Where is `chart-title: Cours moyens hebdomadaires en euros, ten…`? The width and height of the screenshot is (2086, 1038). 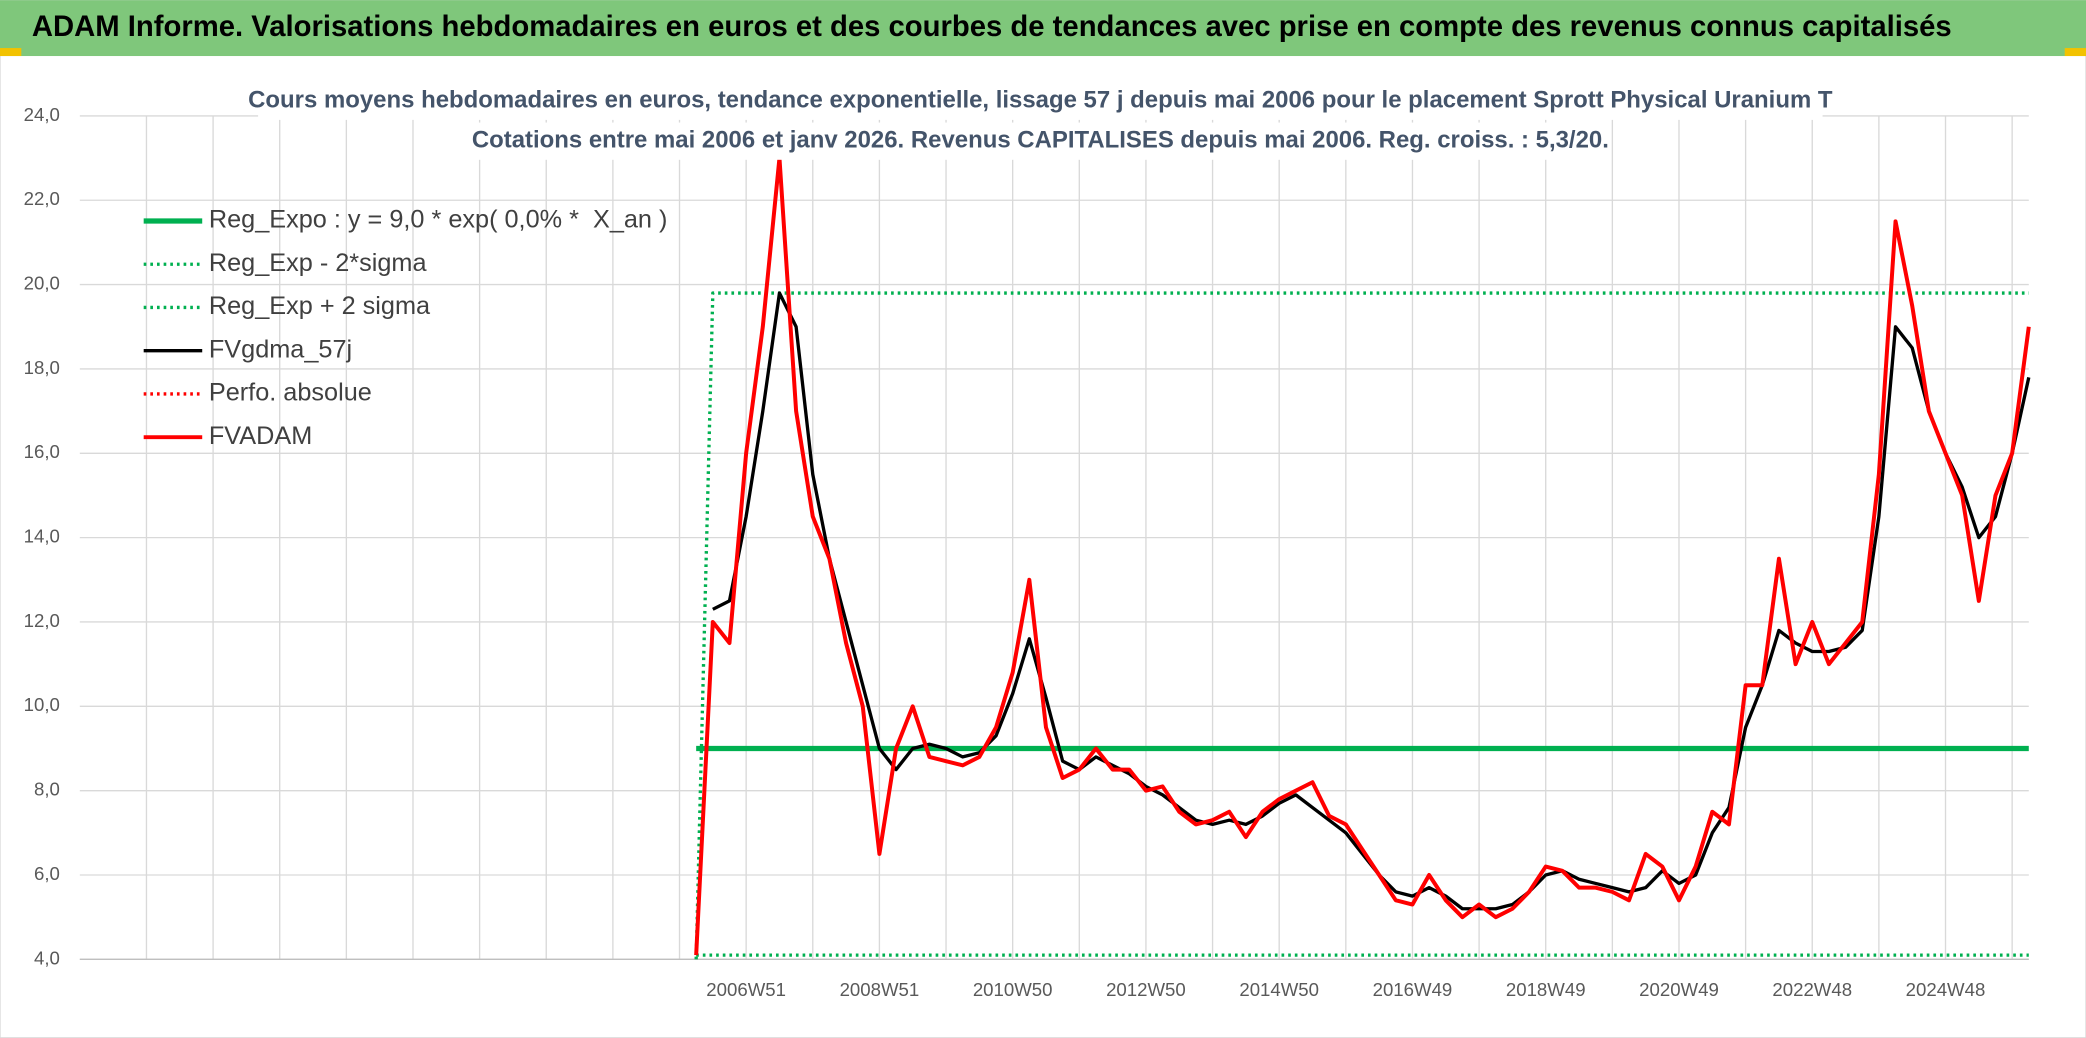
chart-title: Cours moyens hebdomadaires en euros, ten… is located at coordinates (1040, 100).